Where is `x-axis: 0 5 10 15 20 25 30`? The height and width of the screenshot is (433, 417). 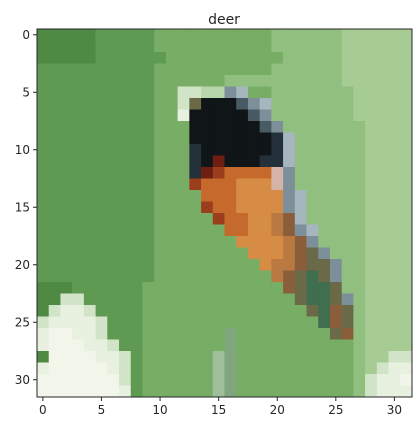
x-axis: 0 5 10 15 20 25 30 is located at coordinates (220, 407).